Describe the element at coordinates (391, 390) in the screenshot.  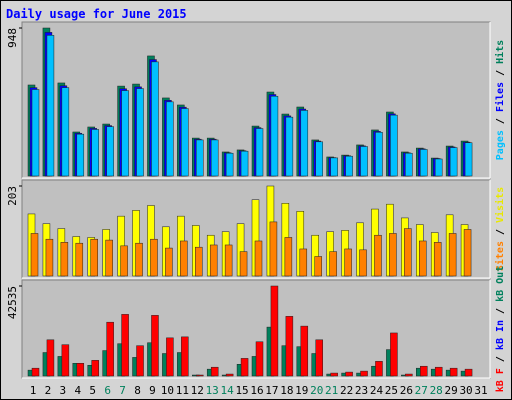
I see `x-tick-label: 25` at that location.